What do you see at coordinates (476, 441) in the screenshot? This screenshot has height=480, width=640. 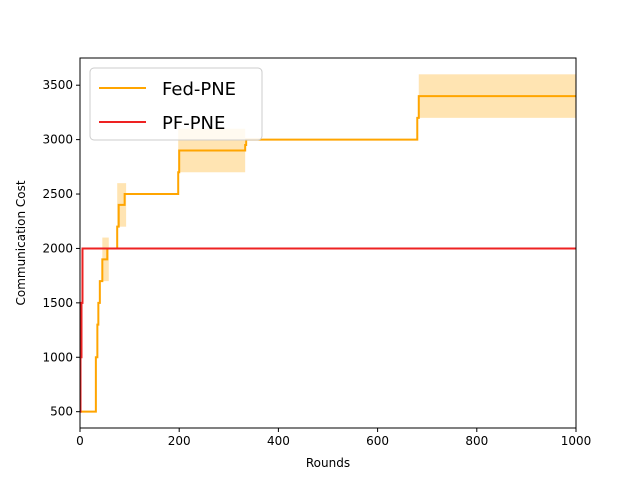 I see `x-tick-label: 800` at bounding box center [476, 441].